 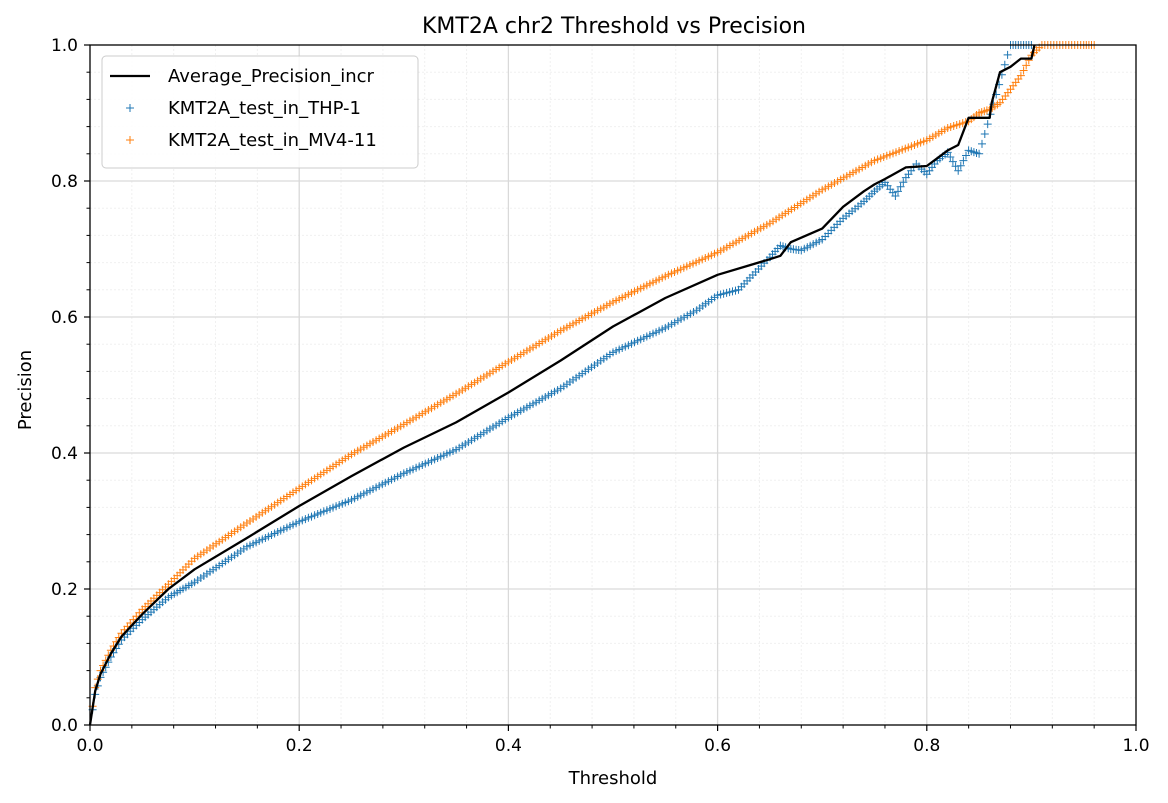 What do you see at coordinates (272, 140) in the screenshot?
I see `legend-label: KMT2A_test_in_MV4-11` at bounding box center [272, 140].